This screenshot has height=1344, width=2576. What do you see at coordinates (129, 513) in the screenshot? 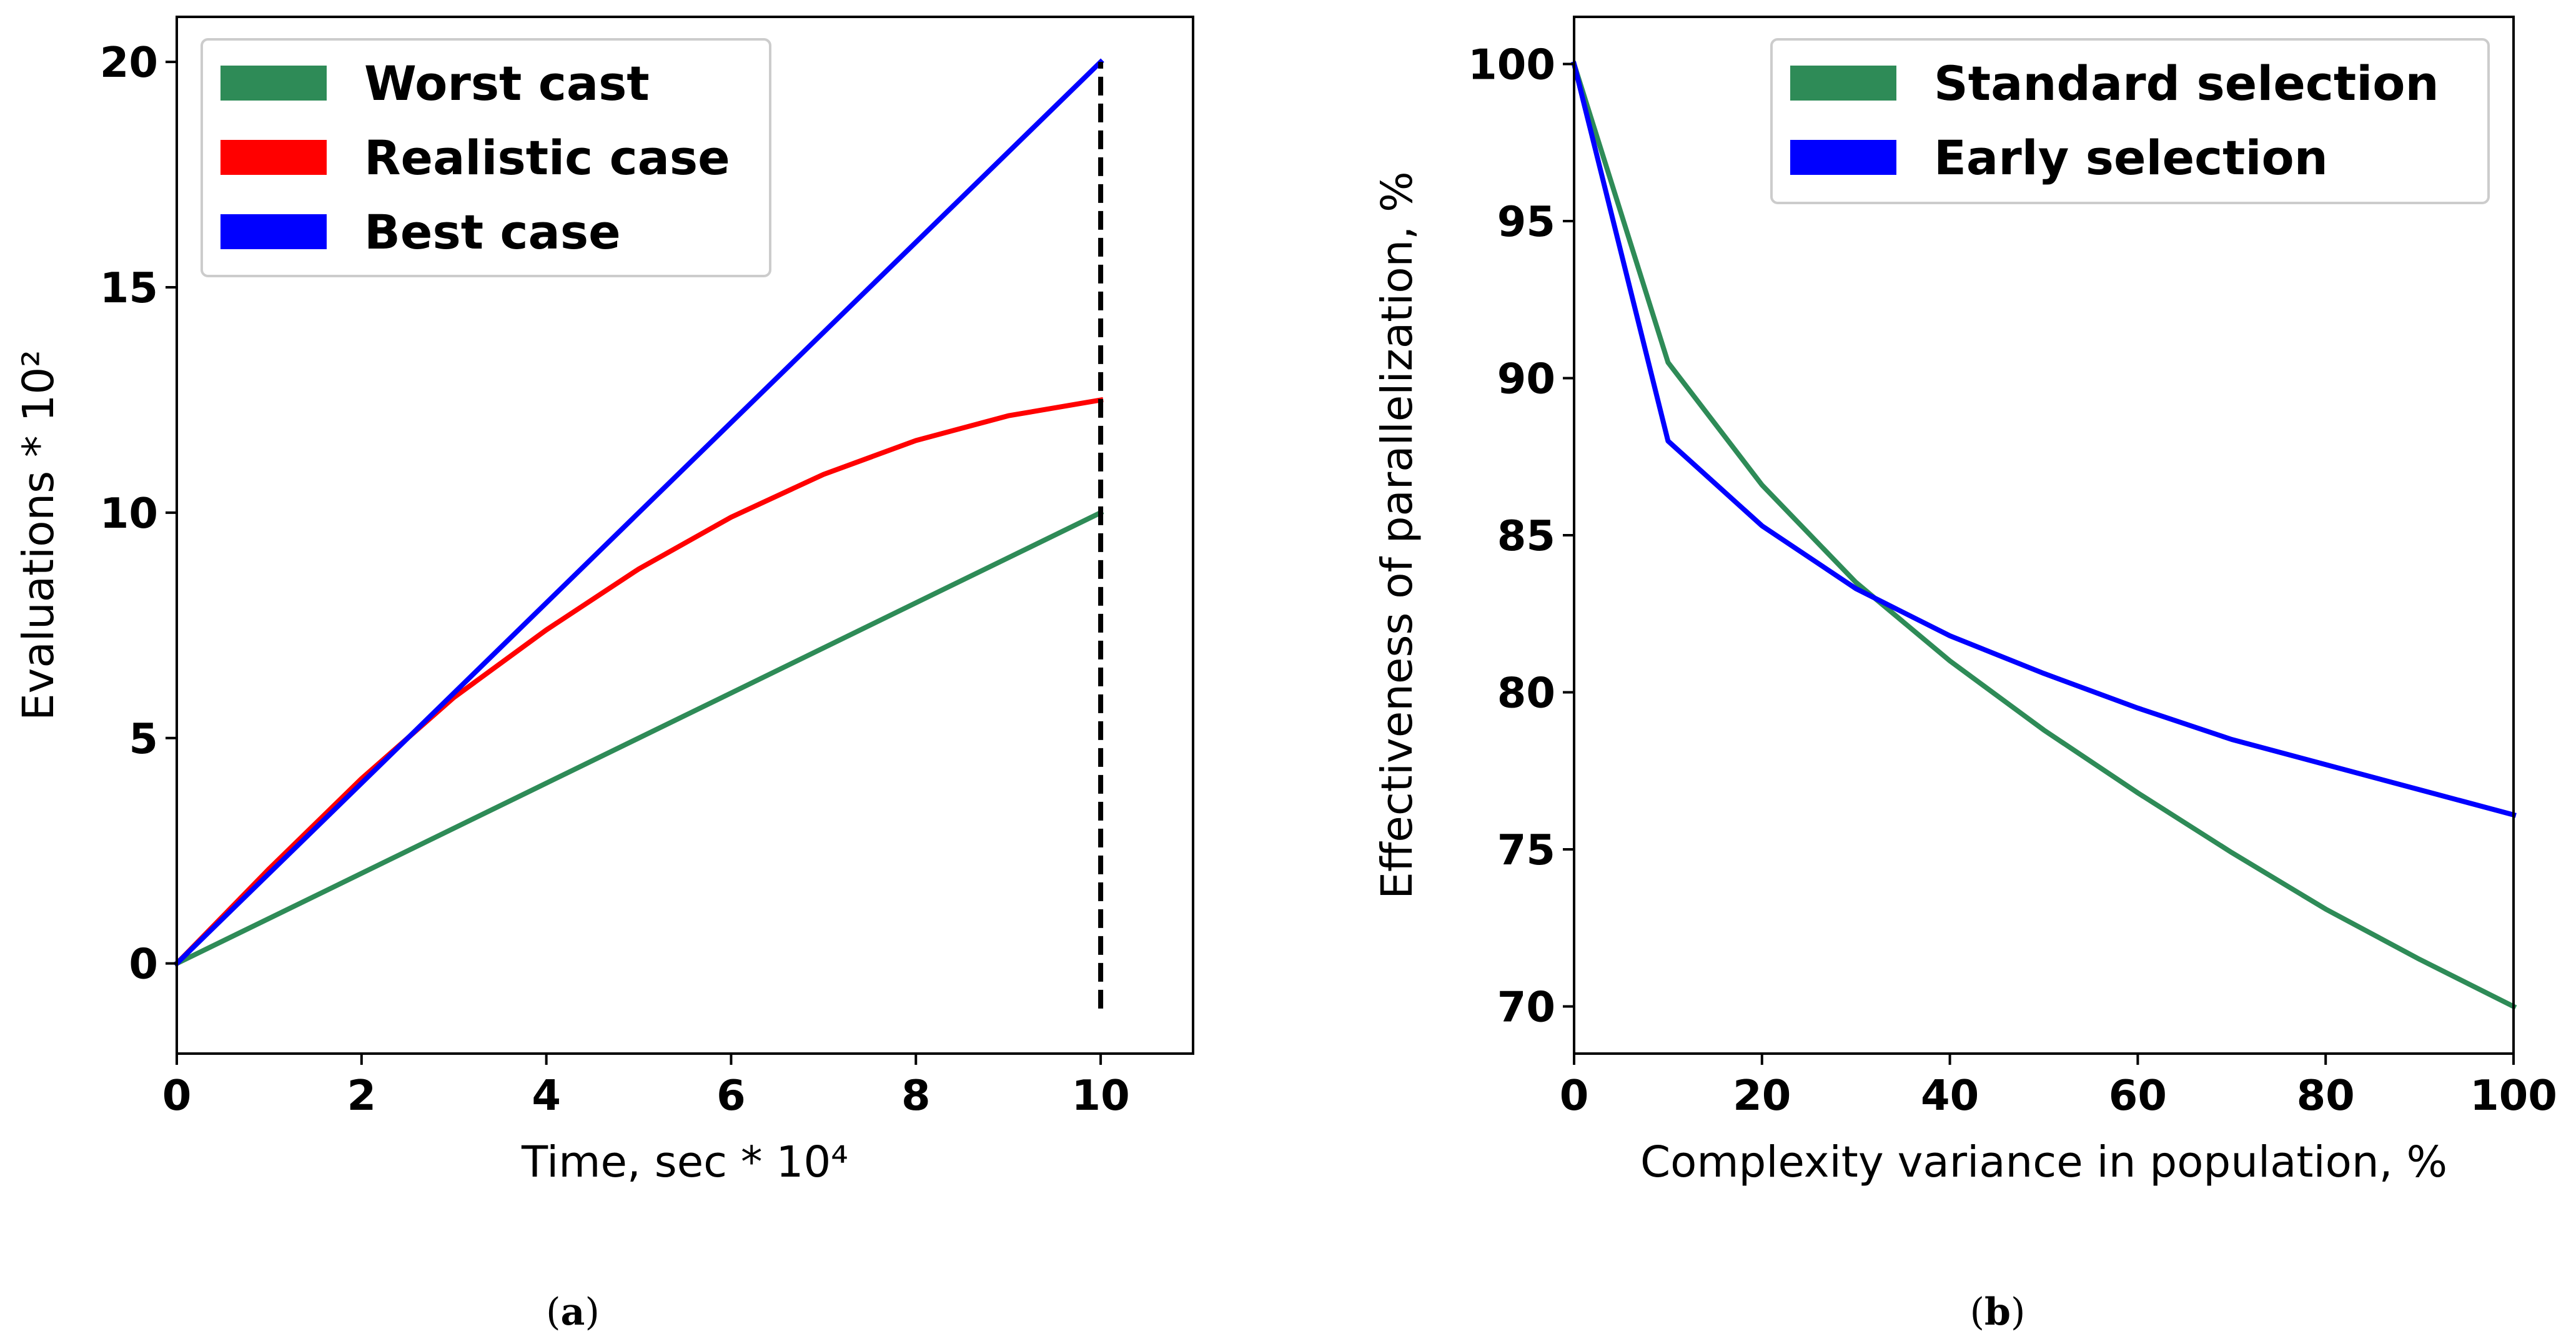
I see `y-tick-label: 10` at bounding box center [129, 513].